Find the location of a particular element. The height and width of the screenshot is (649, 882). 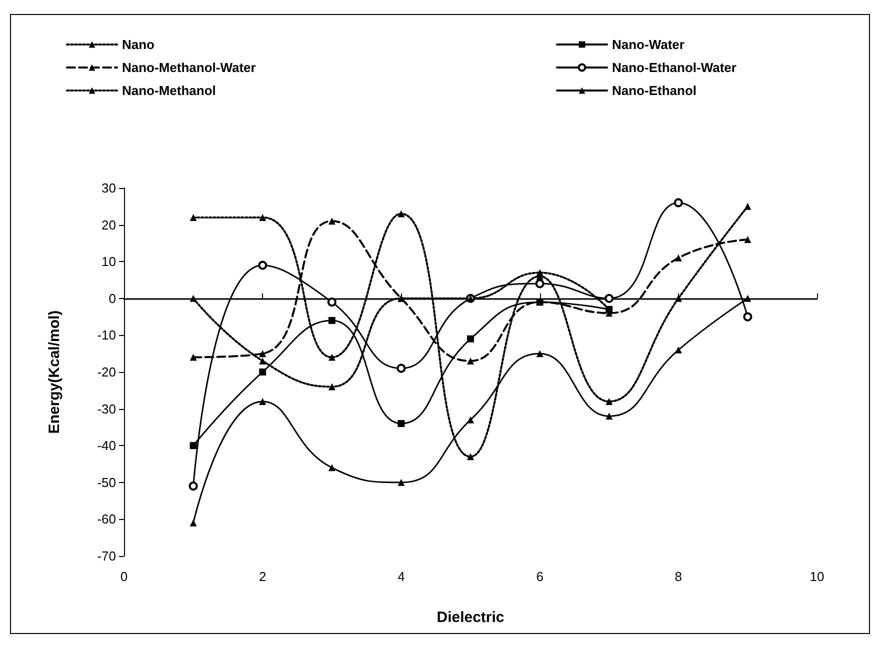

legend-label: Nano is located at coordinates (138, 44).